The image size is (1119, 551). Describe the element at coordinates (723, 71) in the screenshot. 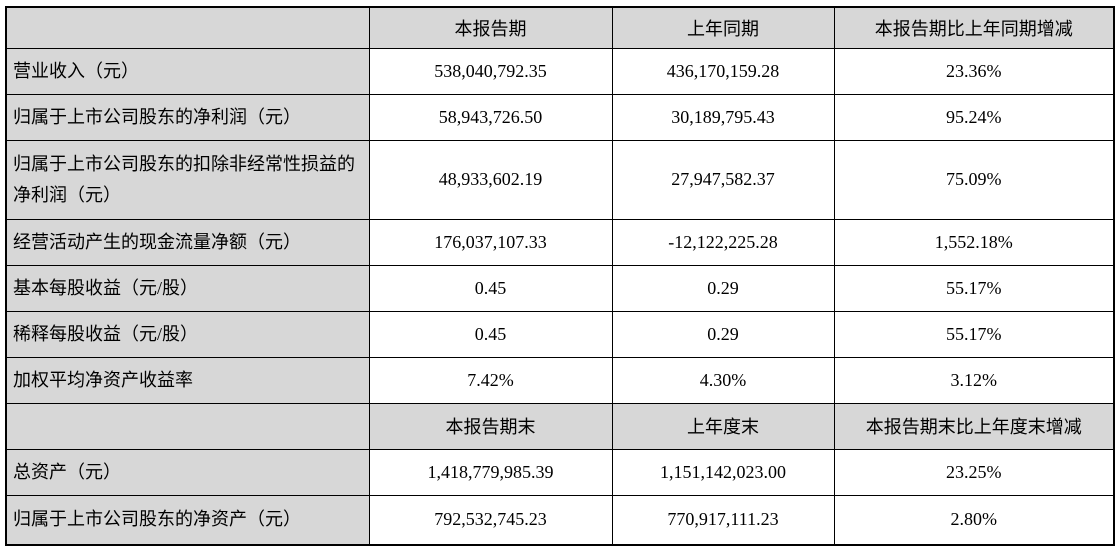

I see `prior-period-value: 436,170,159.28` at that location.